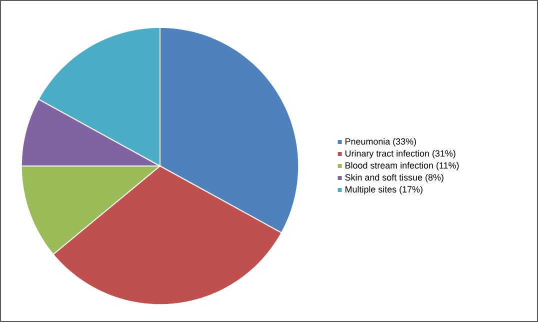 This screenshot has width=538, height=322. I want to click on legend-label: Blood stream infection (11%), so click(402, 166).